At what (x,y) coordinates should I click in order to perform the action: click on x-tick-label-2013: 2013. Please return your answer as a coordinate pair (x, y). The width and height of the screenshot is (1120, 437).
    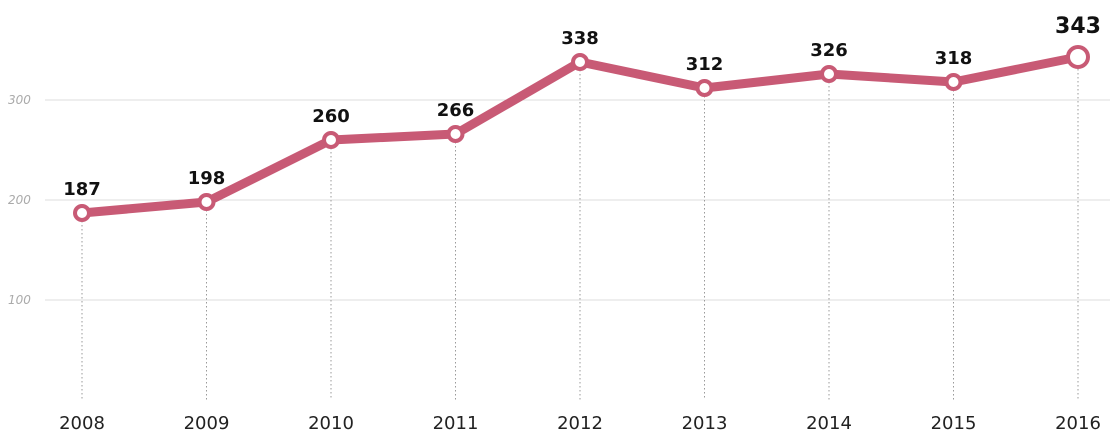
    Looking at the image, I should click on (705, 423).